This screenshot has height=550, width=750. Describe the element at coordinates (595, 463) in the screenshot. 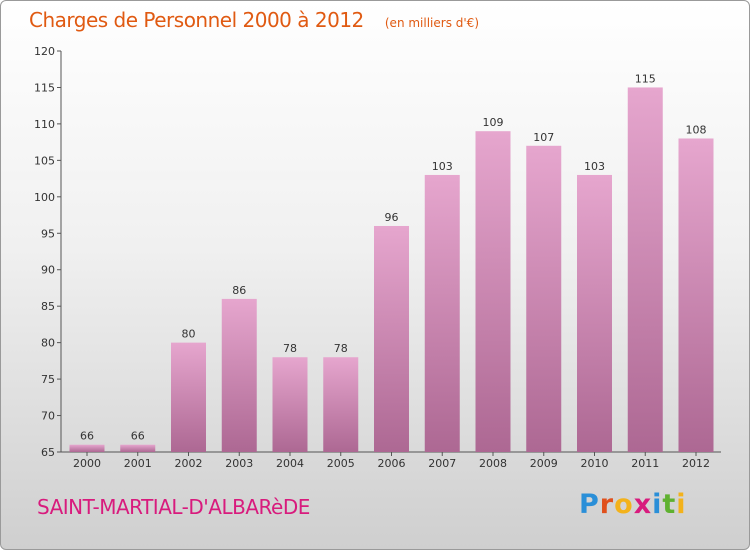

I see `x-tick-label: 2010` at that location.